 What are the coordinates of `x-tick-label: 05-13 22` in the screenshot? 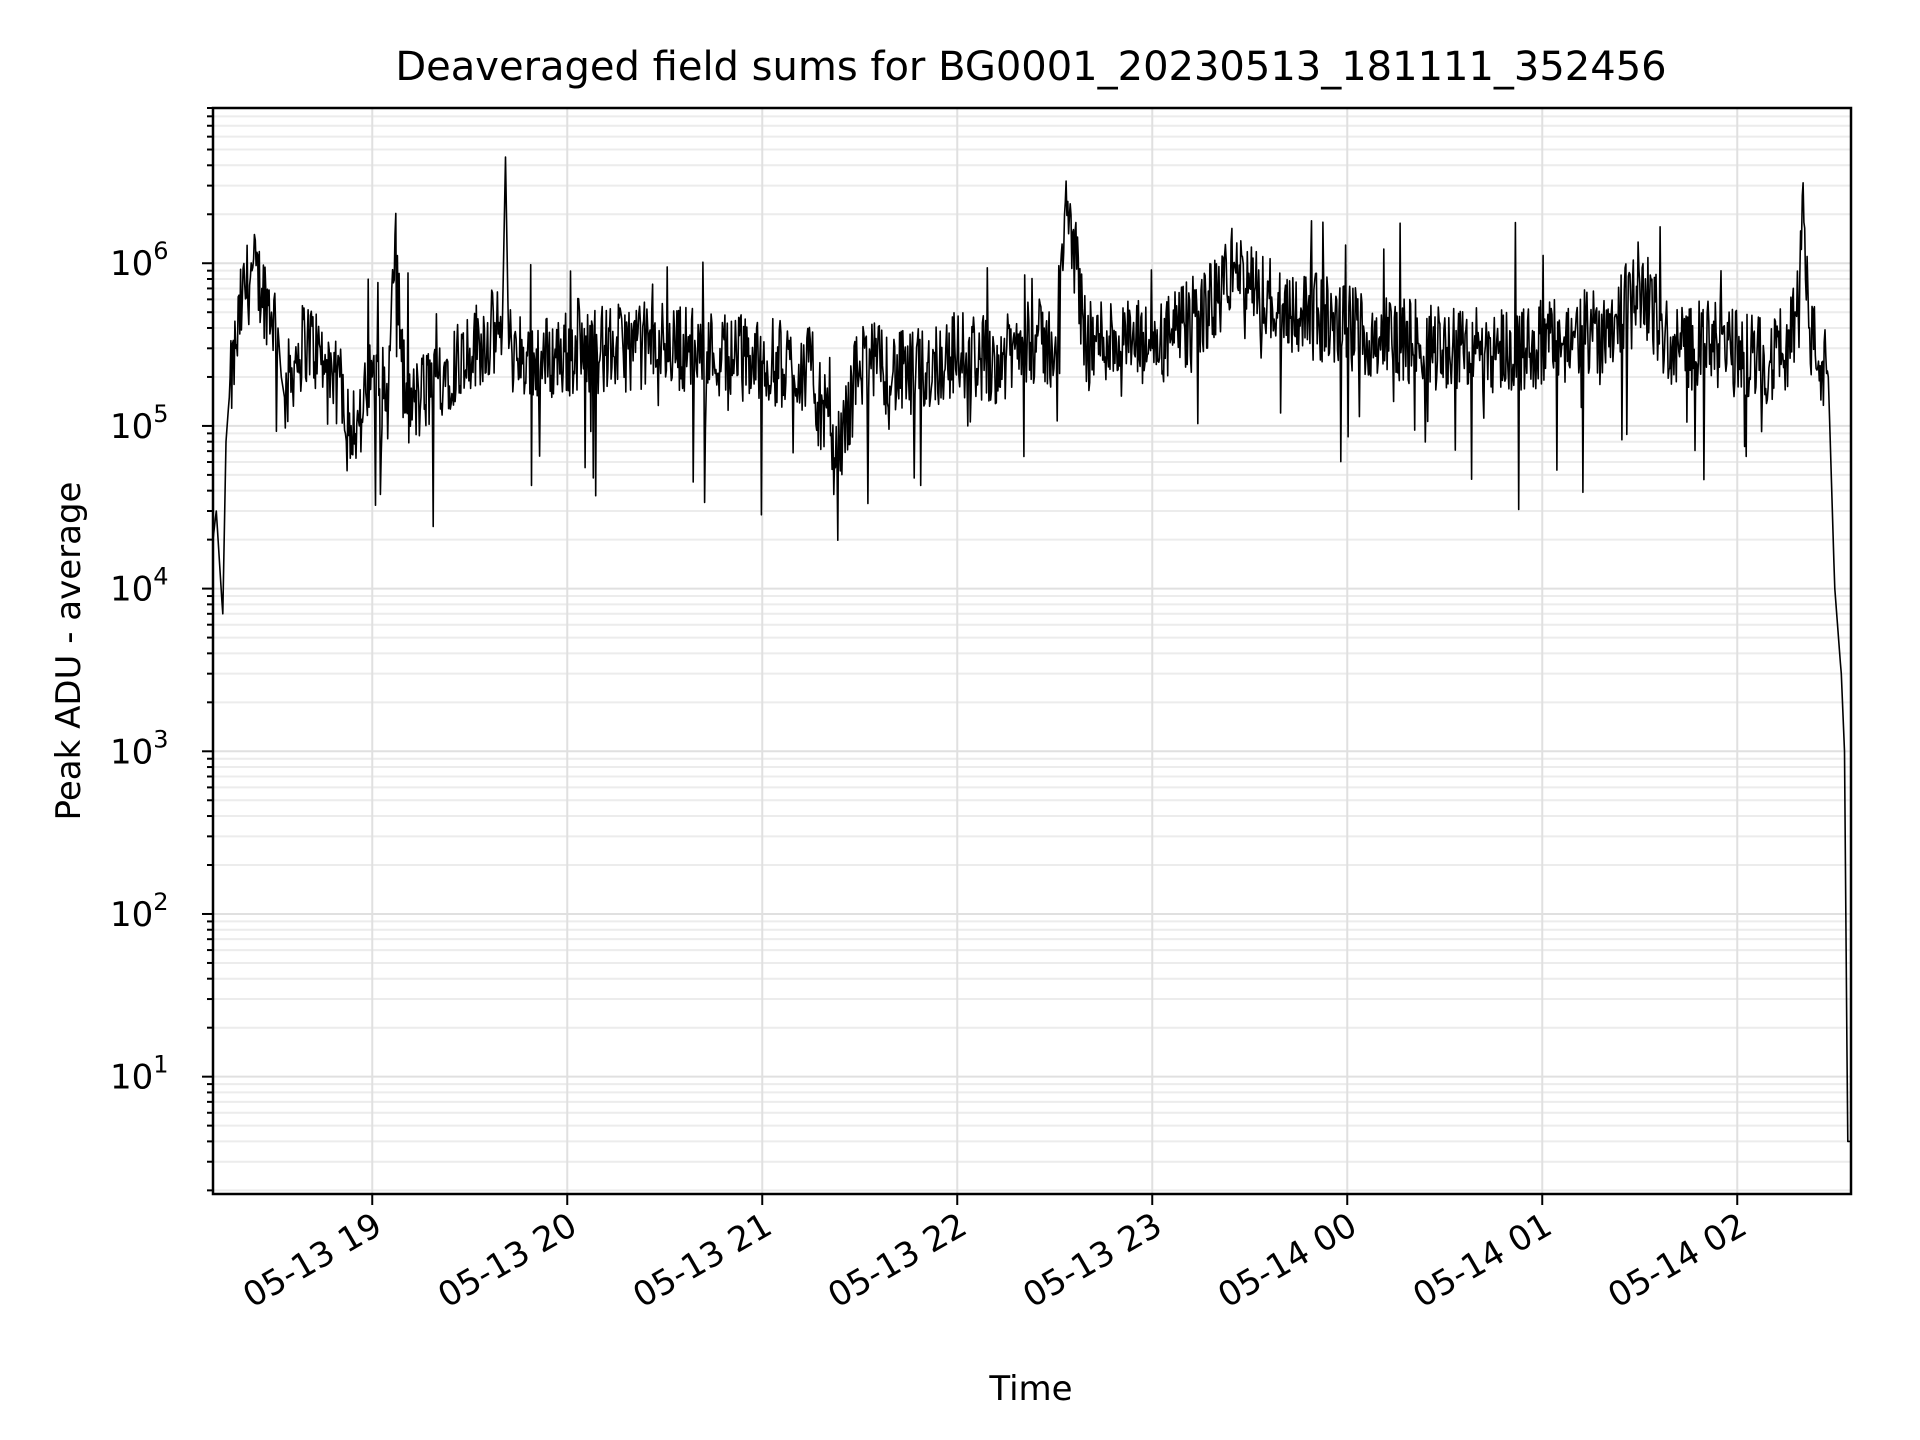 It's located at (897, 1260).